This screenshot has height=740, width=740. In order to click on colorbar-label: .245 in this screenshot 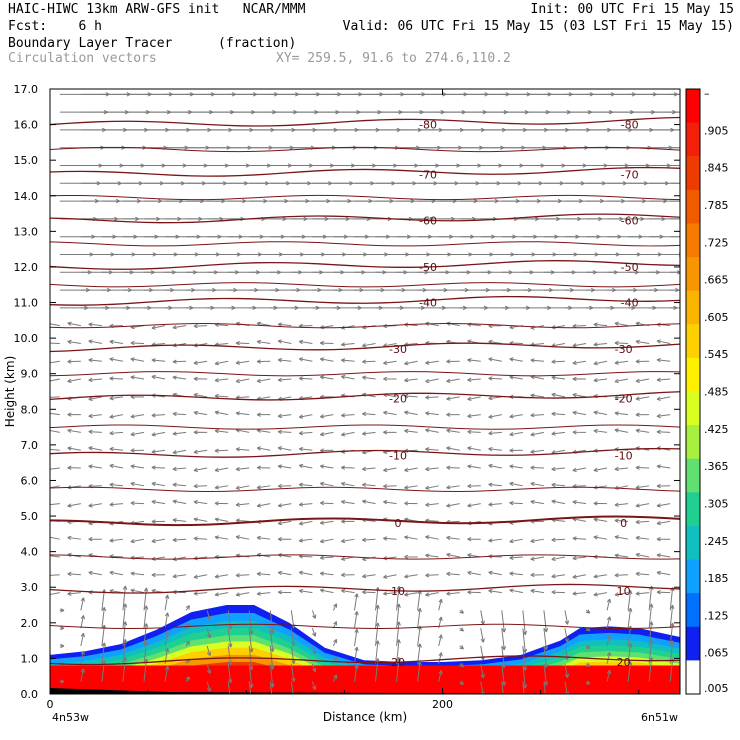, I will do `click(716, 541)`.